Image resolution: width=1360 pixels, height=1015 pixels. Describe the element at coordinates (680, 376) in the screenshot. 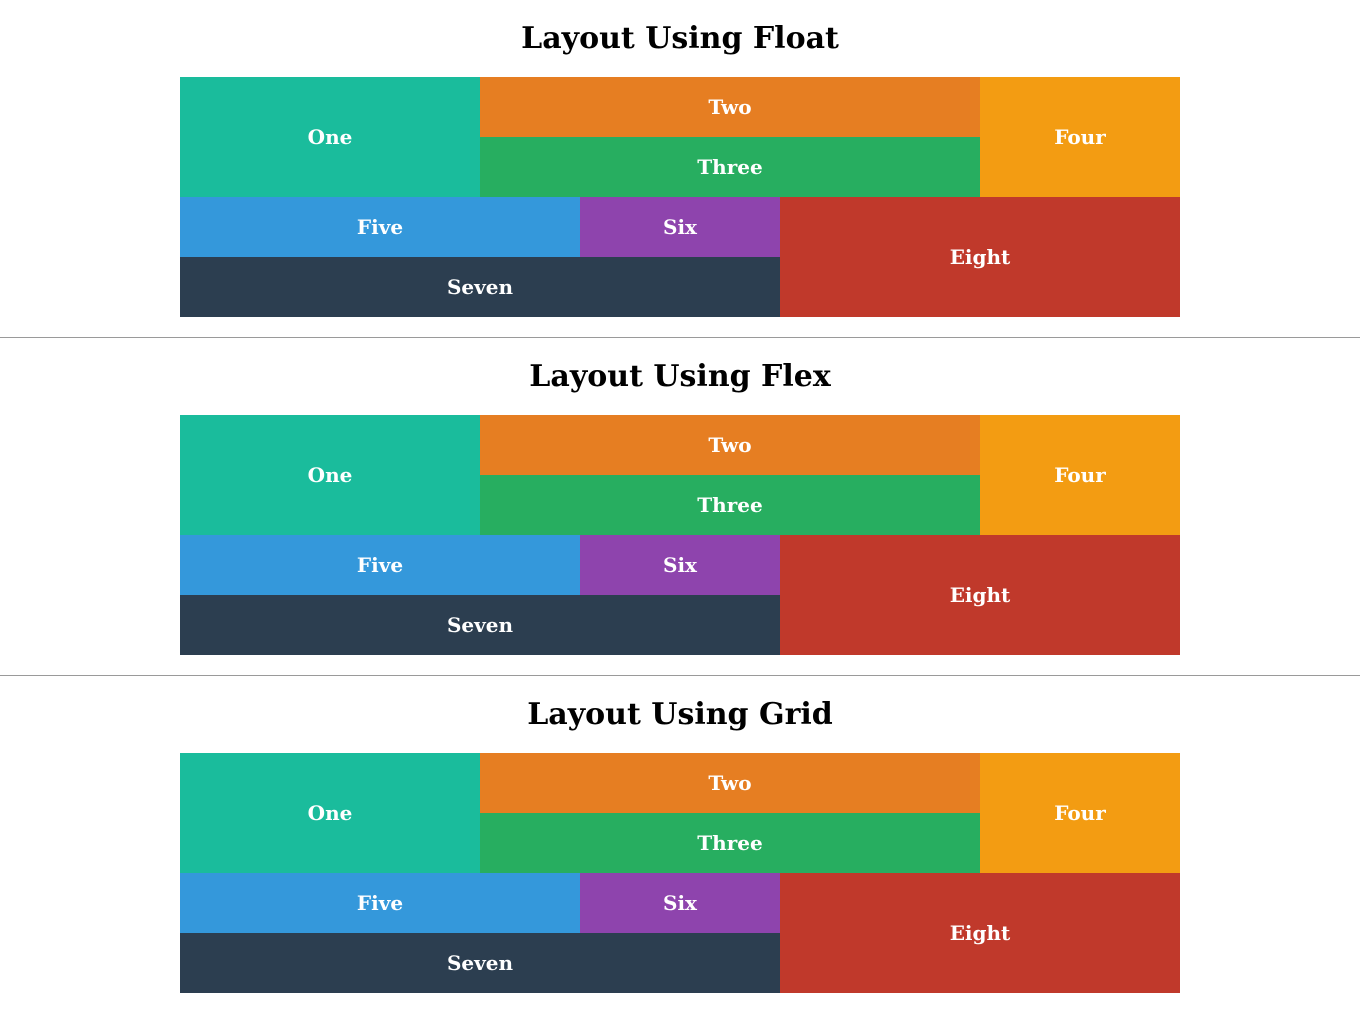

I see `section-title: Layout Using Flex` at that location.